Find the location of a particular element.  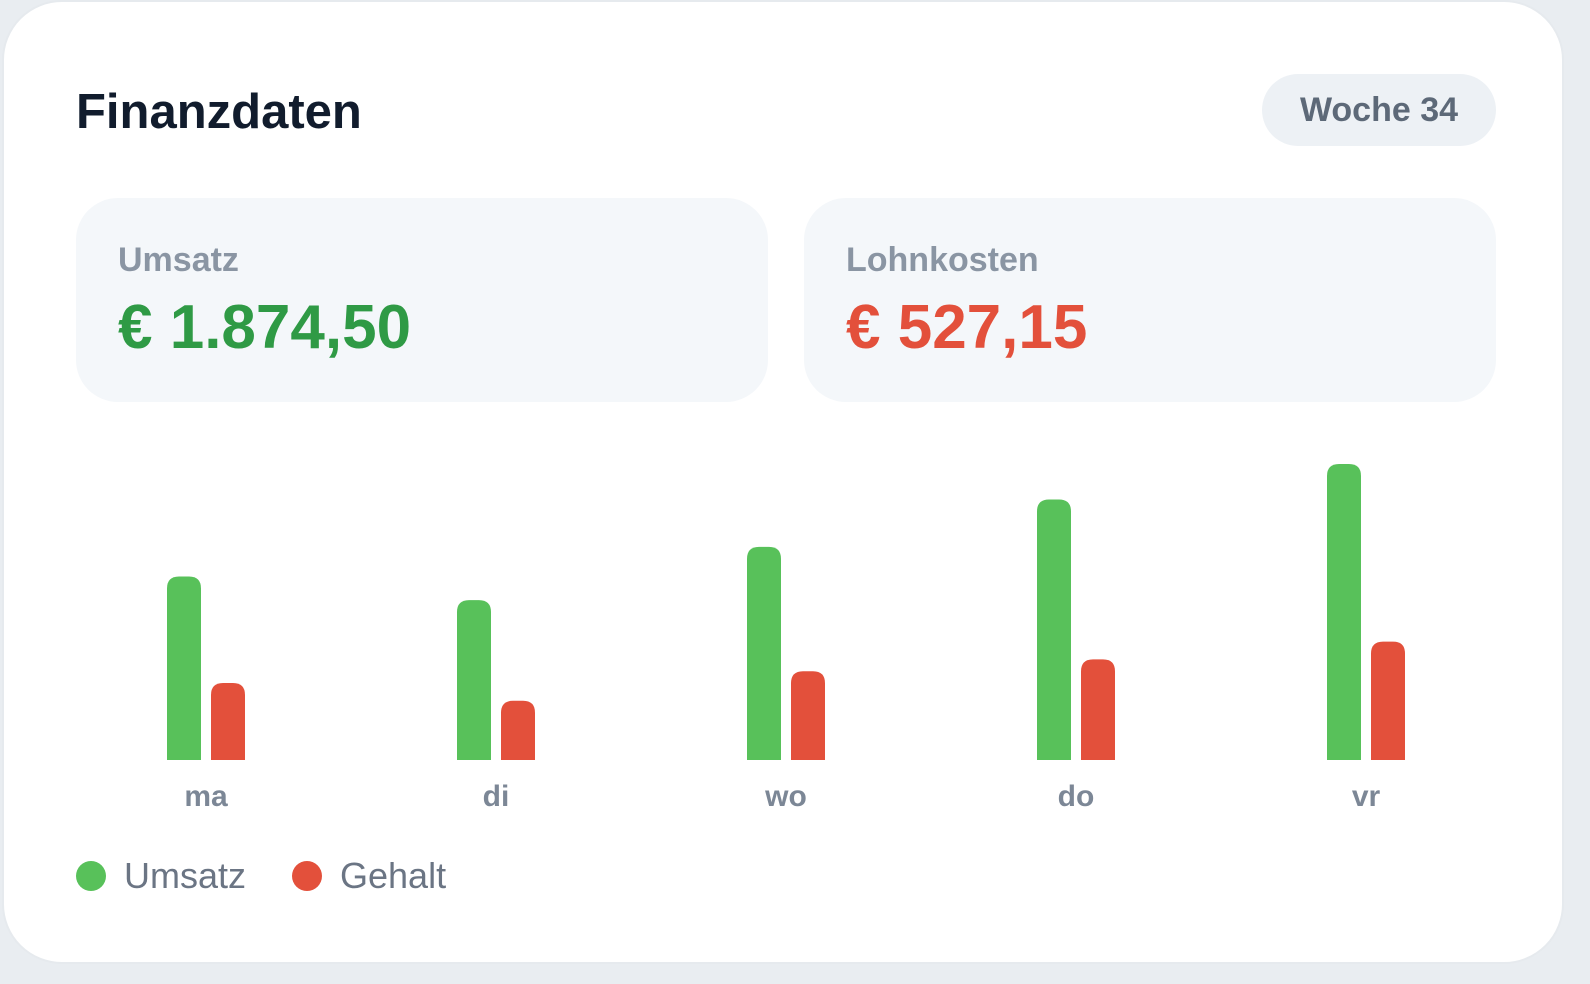

bar-salary-di is located at coordinates (518, 730).